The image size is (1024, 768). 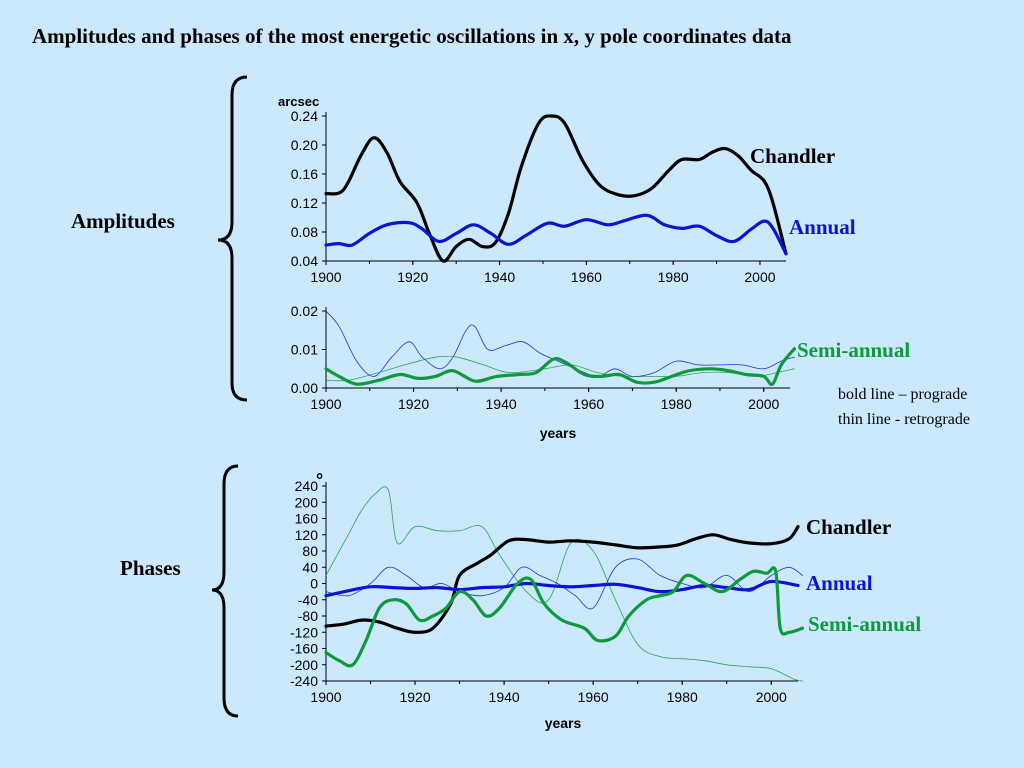 What do you see at coordinates (319, 480) in the screenshot?
I see `y-axis-label: °` at bounding box center [319, 480].